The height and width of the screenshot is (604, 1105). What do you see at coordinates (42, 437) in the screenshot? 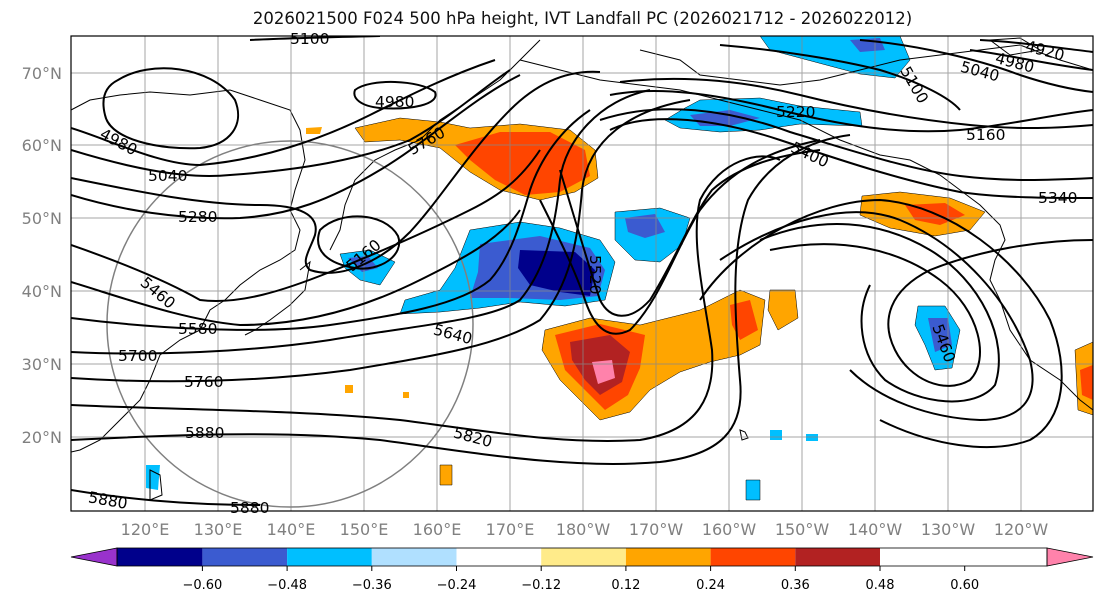
I see `lat-label: 20°N` at bounding box center [42, 437].